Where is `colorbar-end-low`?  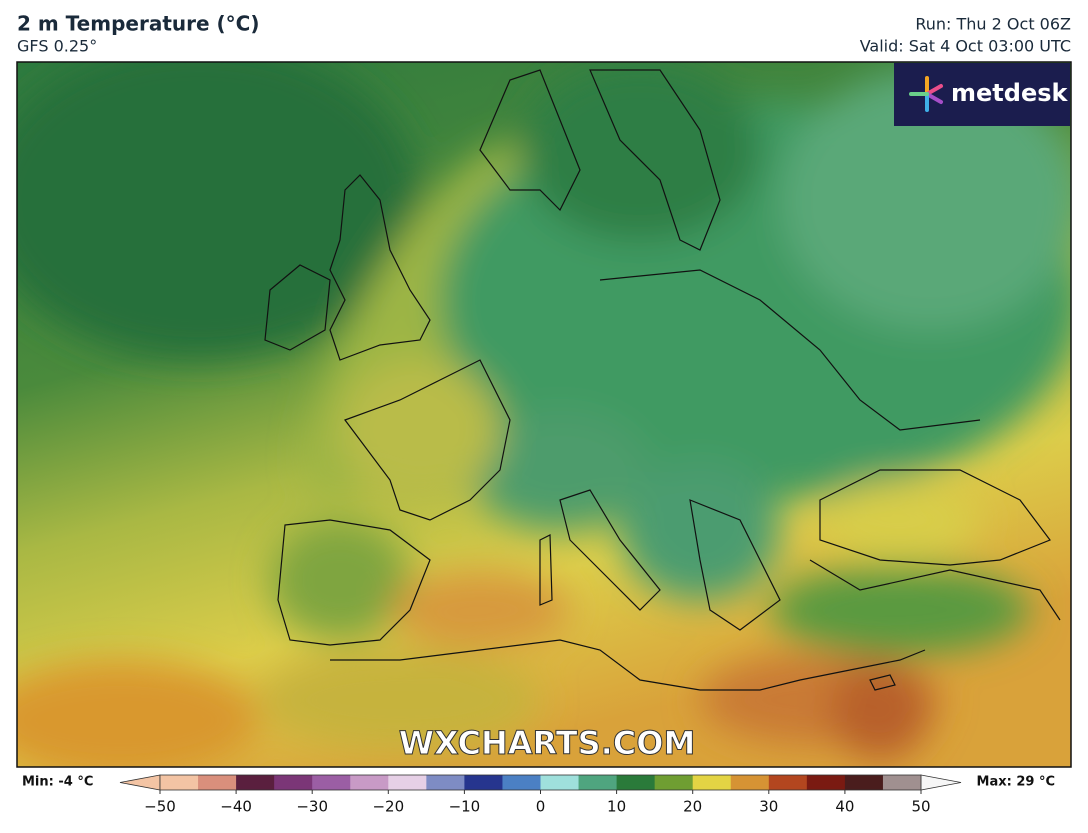
colorbar-end-low is located at coordinates (140, 782).